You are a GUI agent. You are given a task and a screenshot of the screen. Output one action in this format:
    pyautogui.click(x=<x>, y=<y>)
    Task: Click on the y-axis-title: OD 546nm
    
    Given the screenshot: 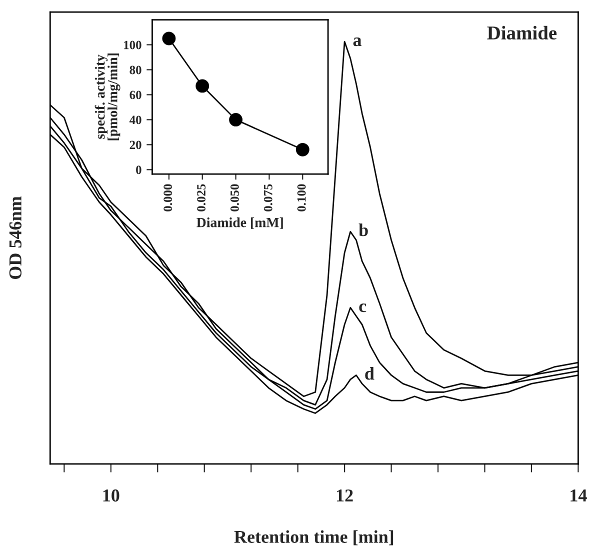 What is the action you would take?
    pyautogui.click(x=15, y=237)
    